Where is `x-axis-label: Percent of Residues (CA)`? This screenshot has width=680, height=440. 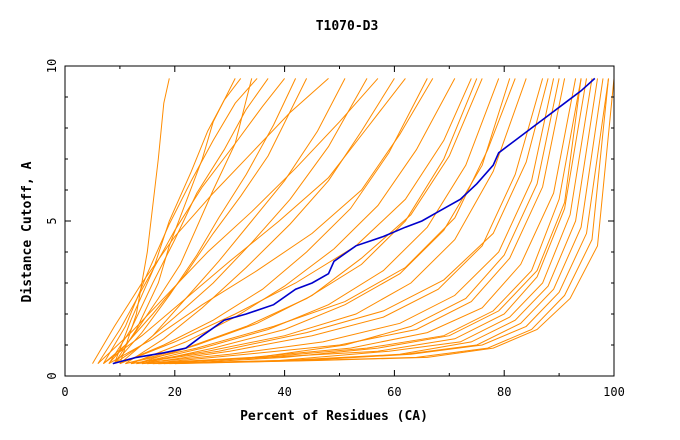
x-axis-label: Percent of Residues (CA) is located at coordinates (334, 416).